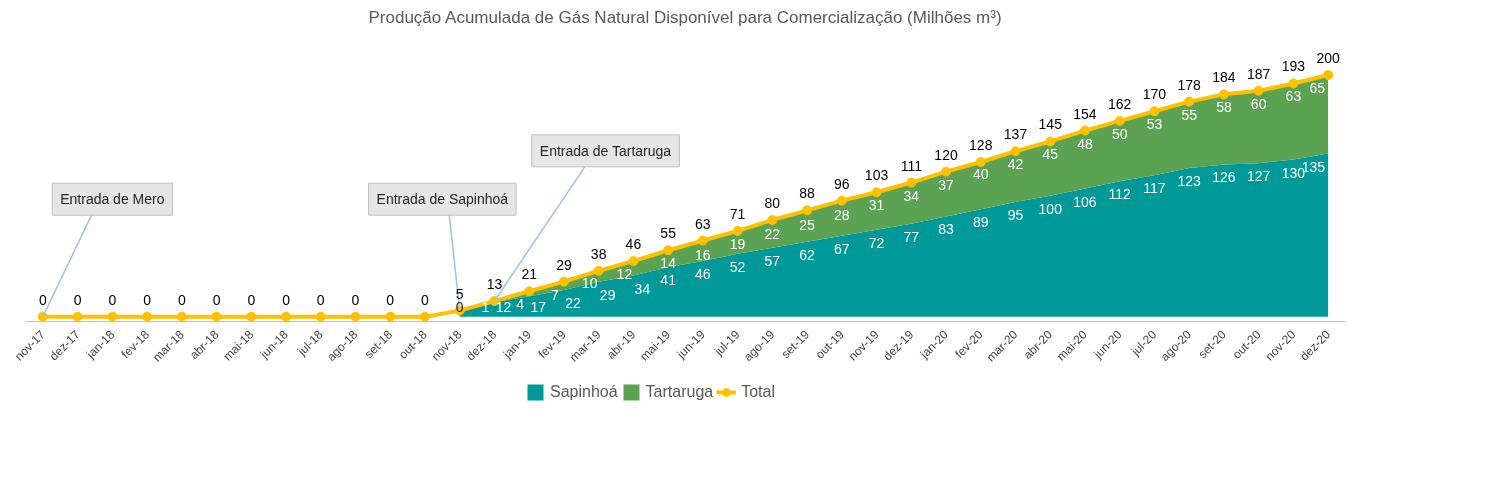 Image resolution: width=1505 pixels, height=500 pixels. Describe the element at coordinates (1317, 88) in the screenshot. I see `data-label: 65` at that location.